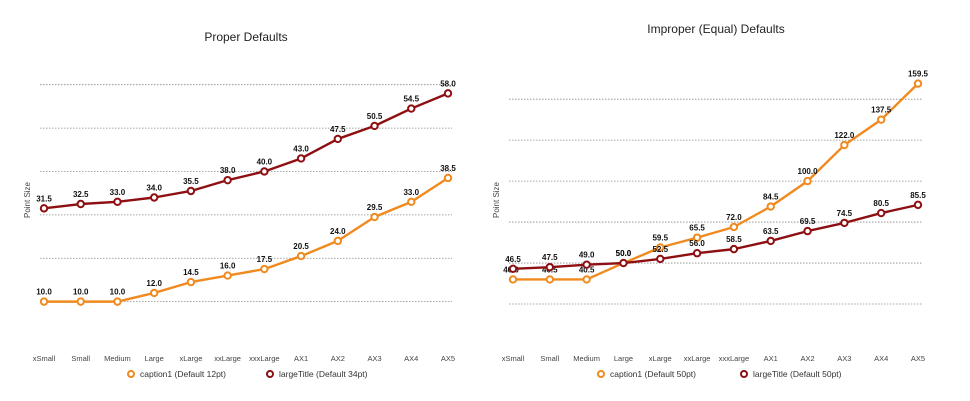 This screenshot has height=401, width=970. I want to click on data-label: 50.0, so click(624, 253).